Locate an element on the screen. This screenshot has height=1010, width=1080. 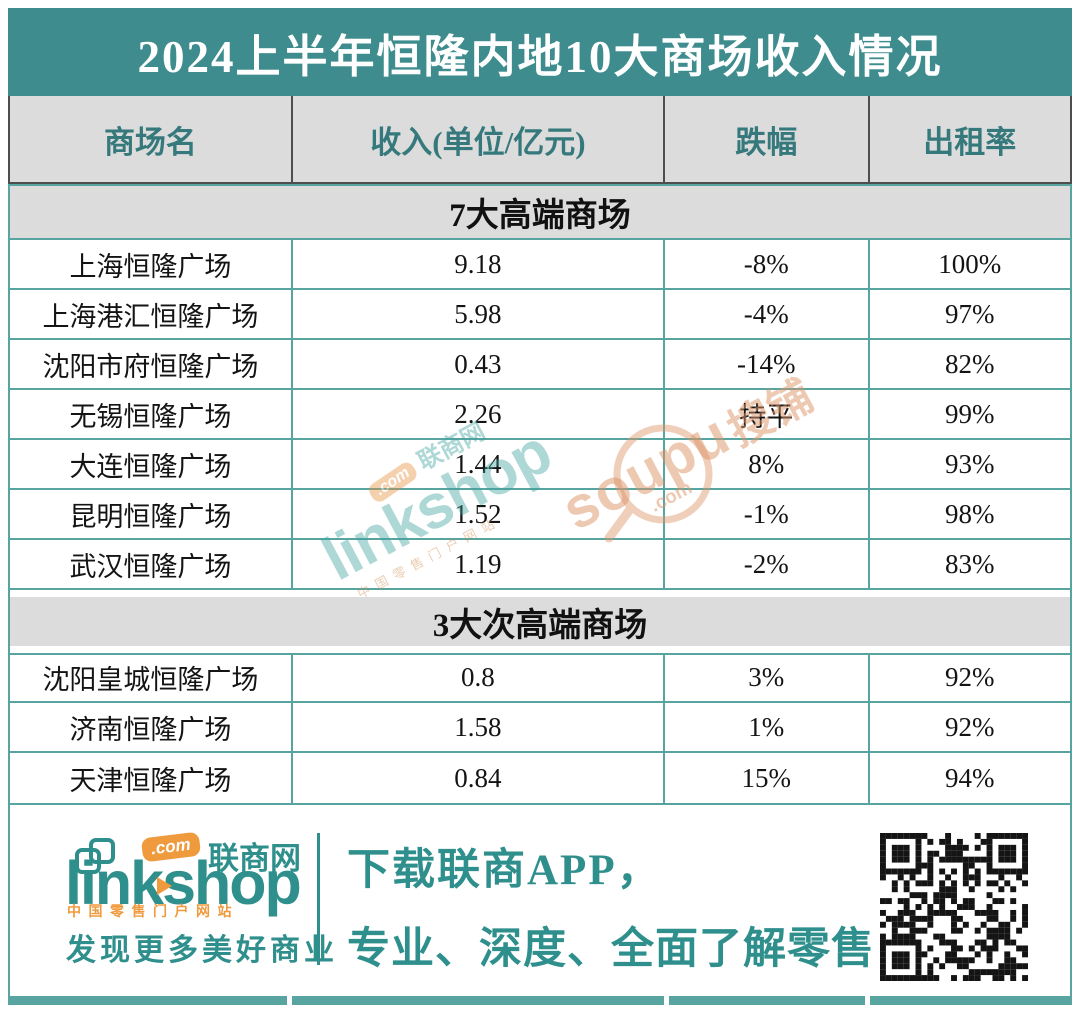
occupancy-cell: 98% is located at coordinates (968, 514).